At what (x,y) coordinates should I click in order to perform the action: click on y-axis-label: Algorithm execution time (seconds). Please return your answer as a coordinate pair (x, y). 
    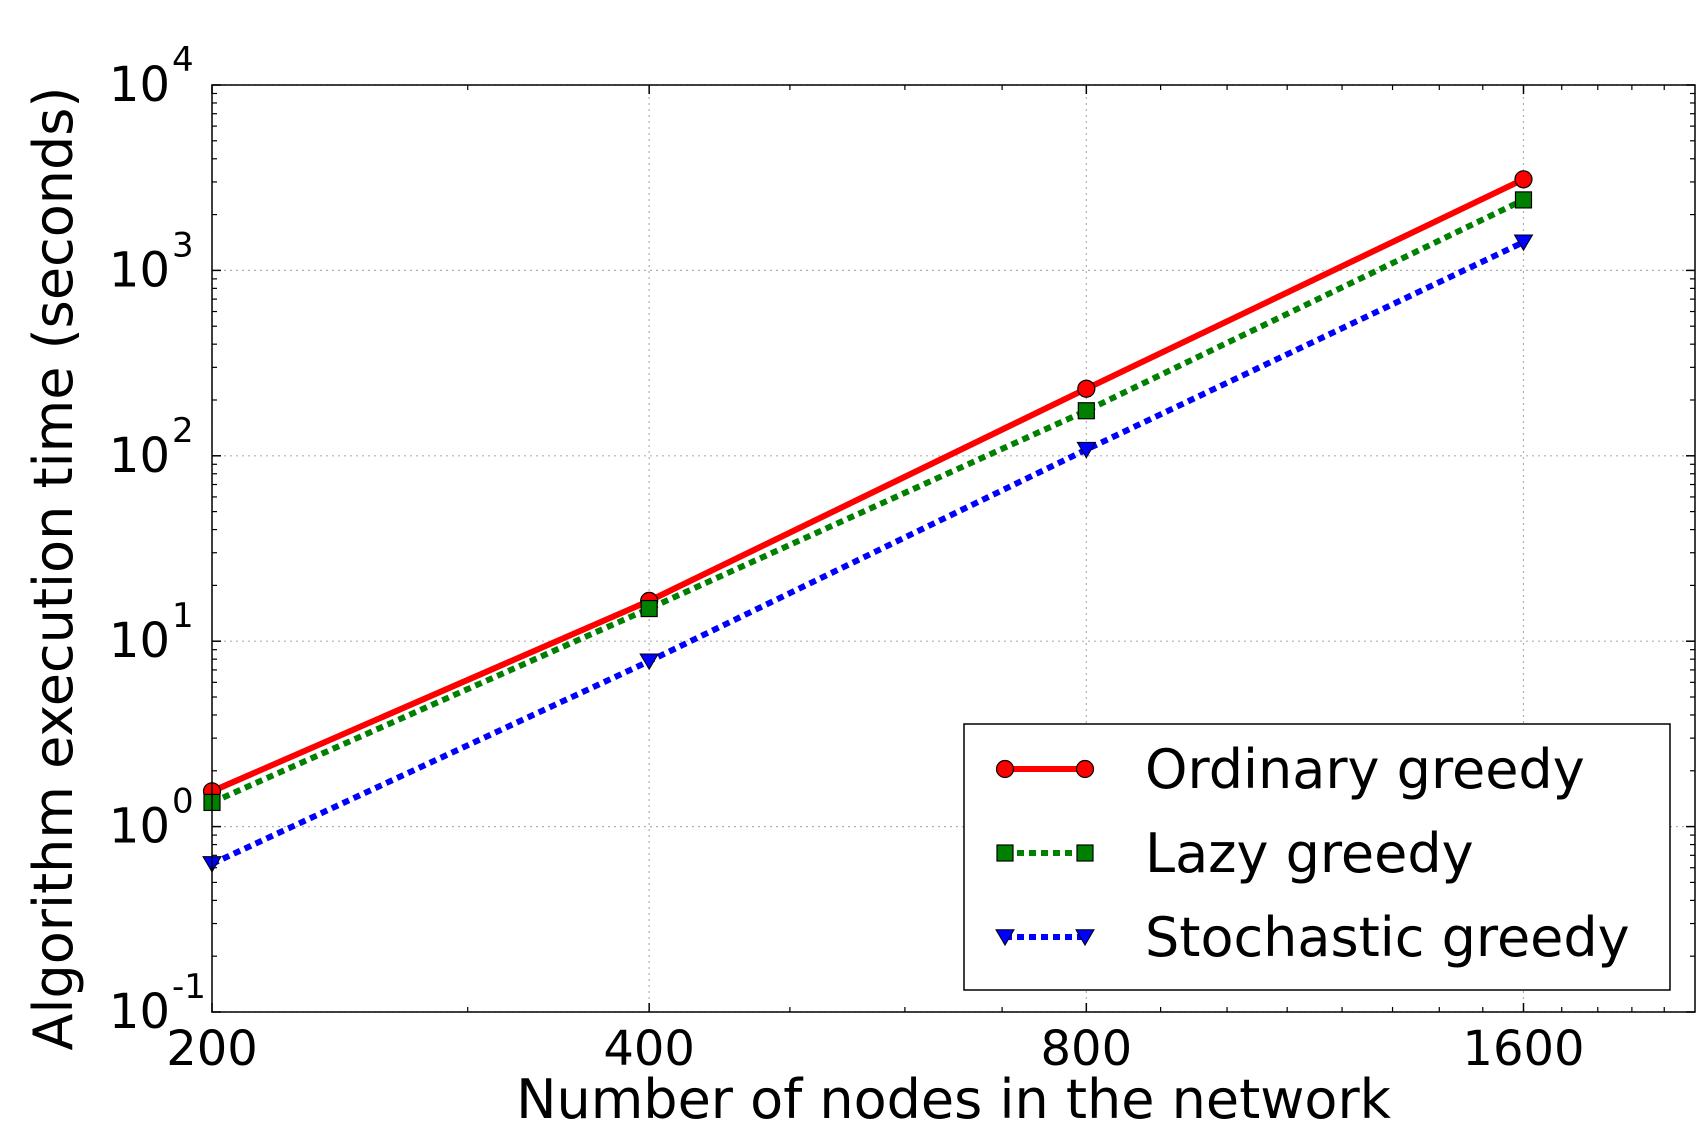
    Looking at the image, I should click on (53, 569).